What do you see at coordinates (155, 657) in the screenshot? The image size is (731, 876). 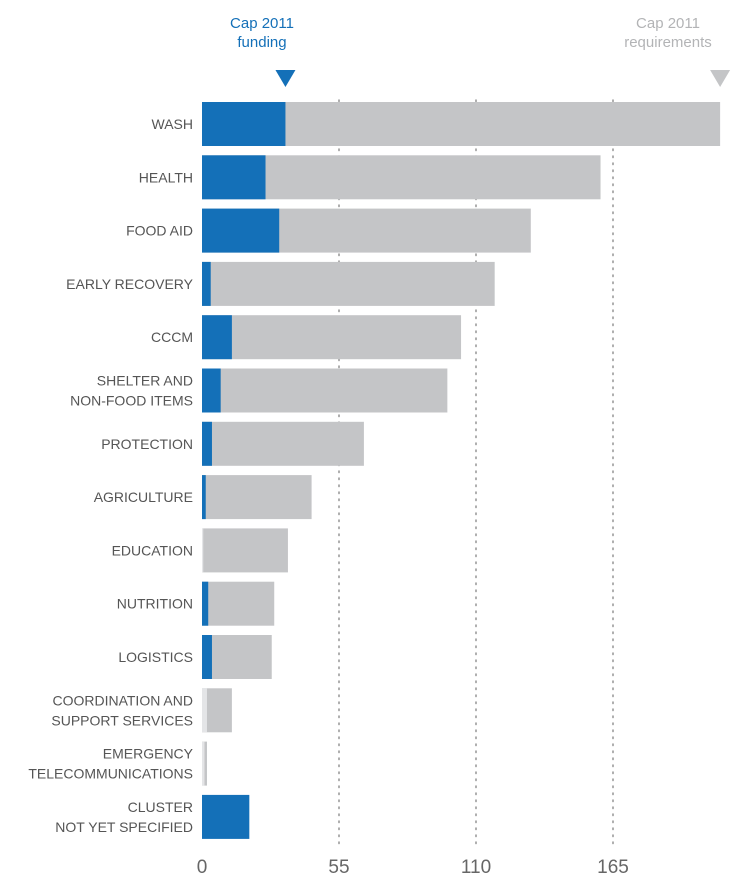 I see `category-label: LOGISTICS` at bounding box center [155, 657].